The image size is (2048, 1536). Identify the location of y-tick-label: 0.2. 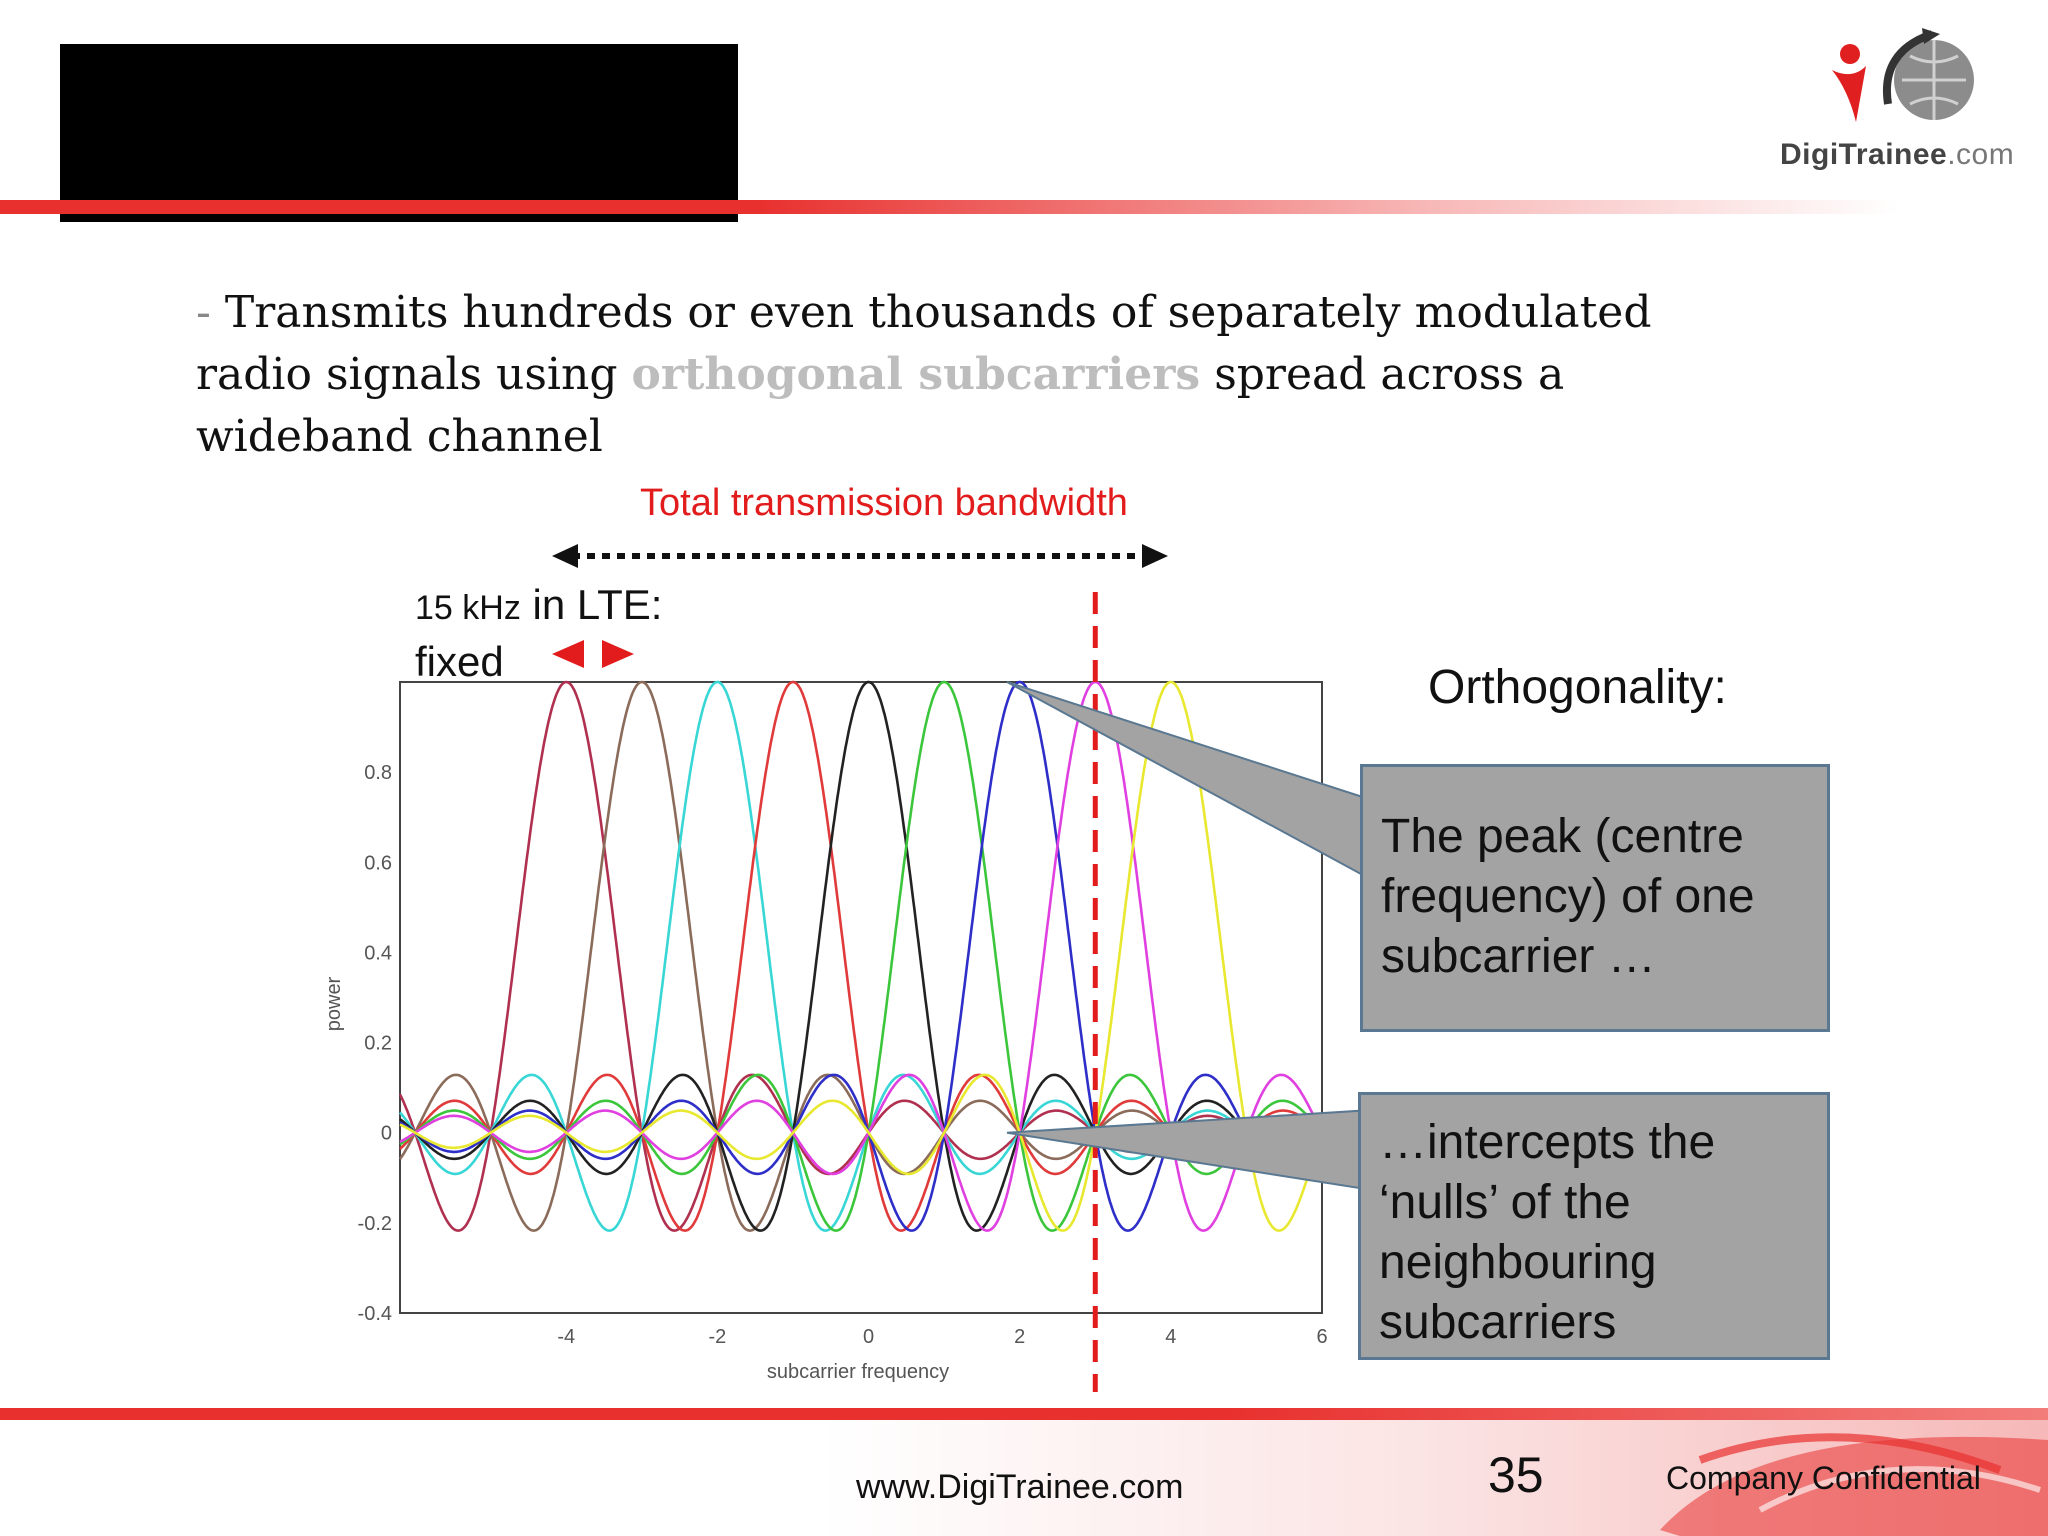
(378, 1044).